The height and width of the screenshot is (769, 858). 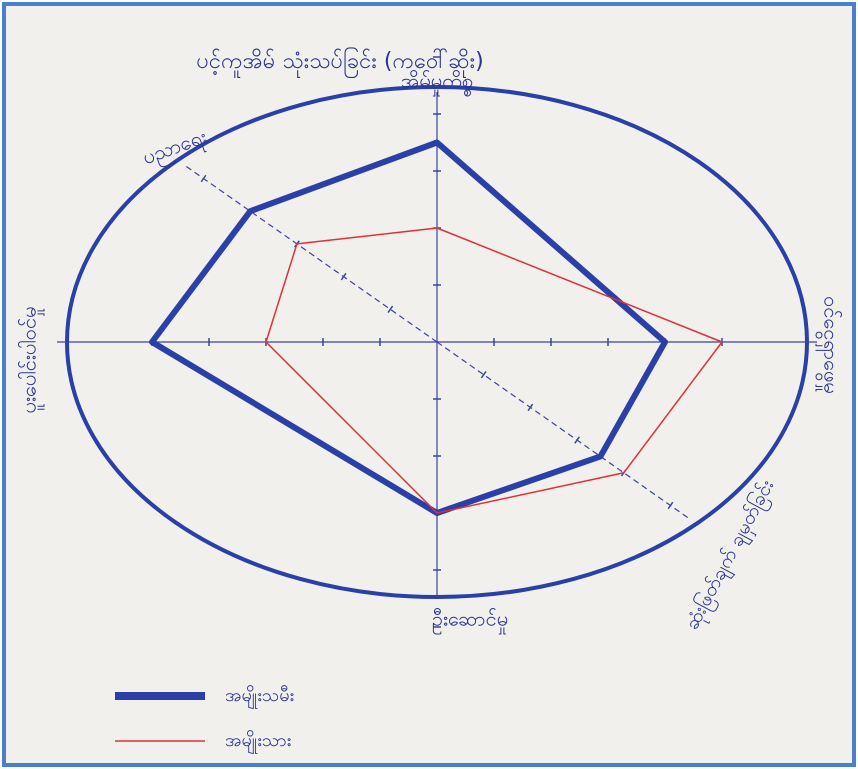 What do you see at coordinates (437, 83) in the screenshot?
I see `axis-label: အိမ်မှုကိစ္စ` at bounding box center [437, 83].